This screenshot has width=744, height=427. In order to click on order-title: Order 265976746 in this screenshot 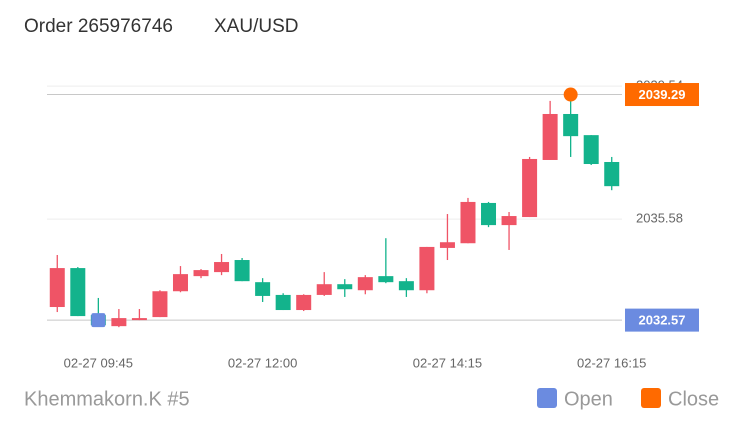, I will do `click(98, 26)`.